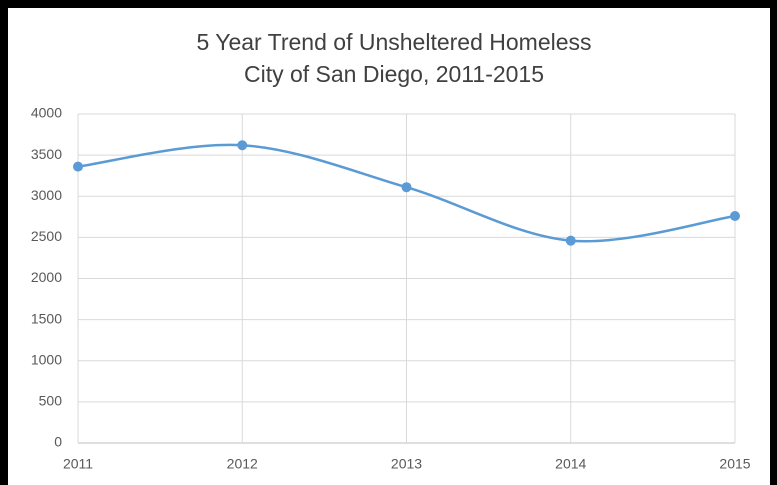  I want to click on x-tick-label: 2014, so click(570, 464).